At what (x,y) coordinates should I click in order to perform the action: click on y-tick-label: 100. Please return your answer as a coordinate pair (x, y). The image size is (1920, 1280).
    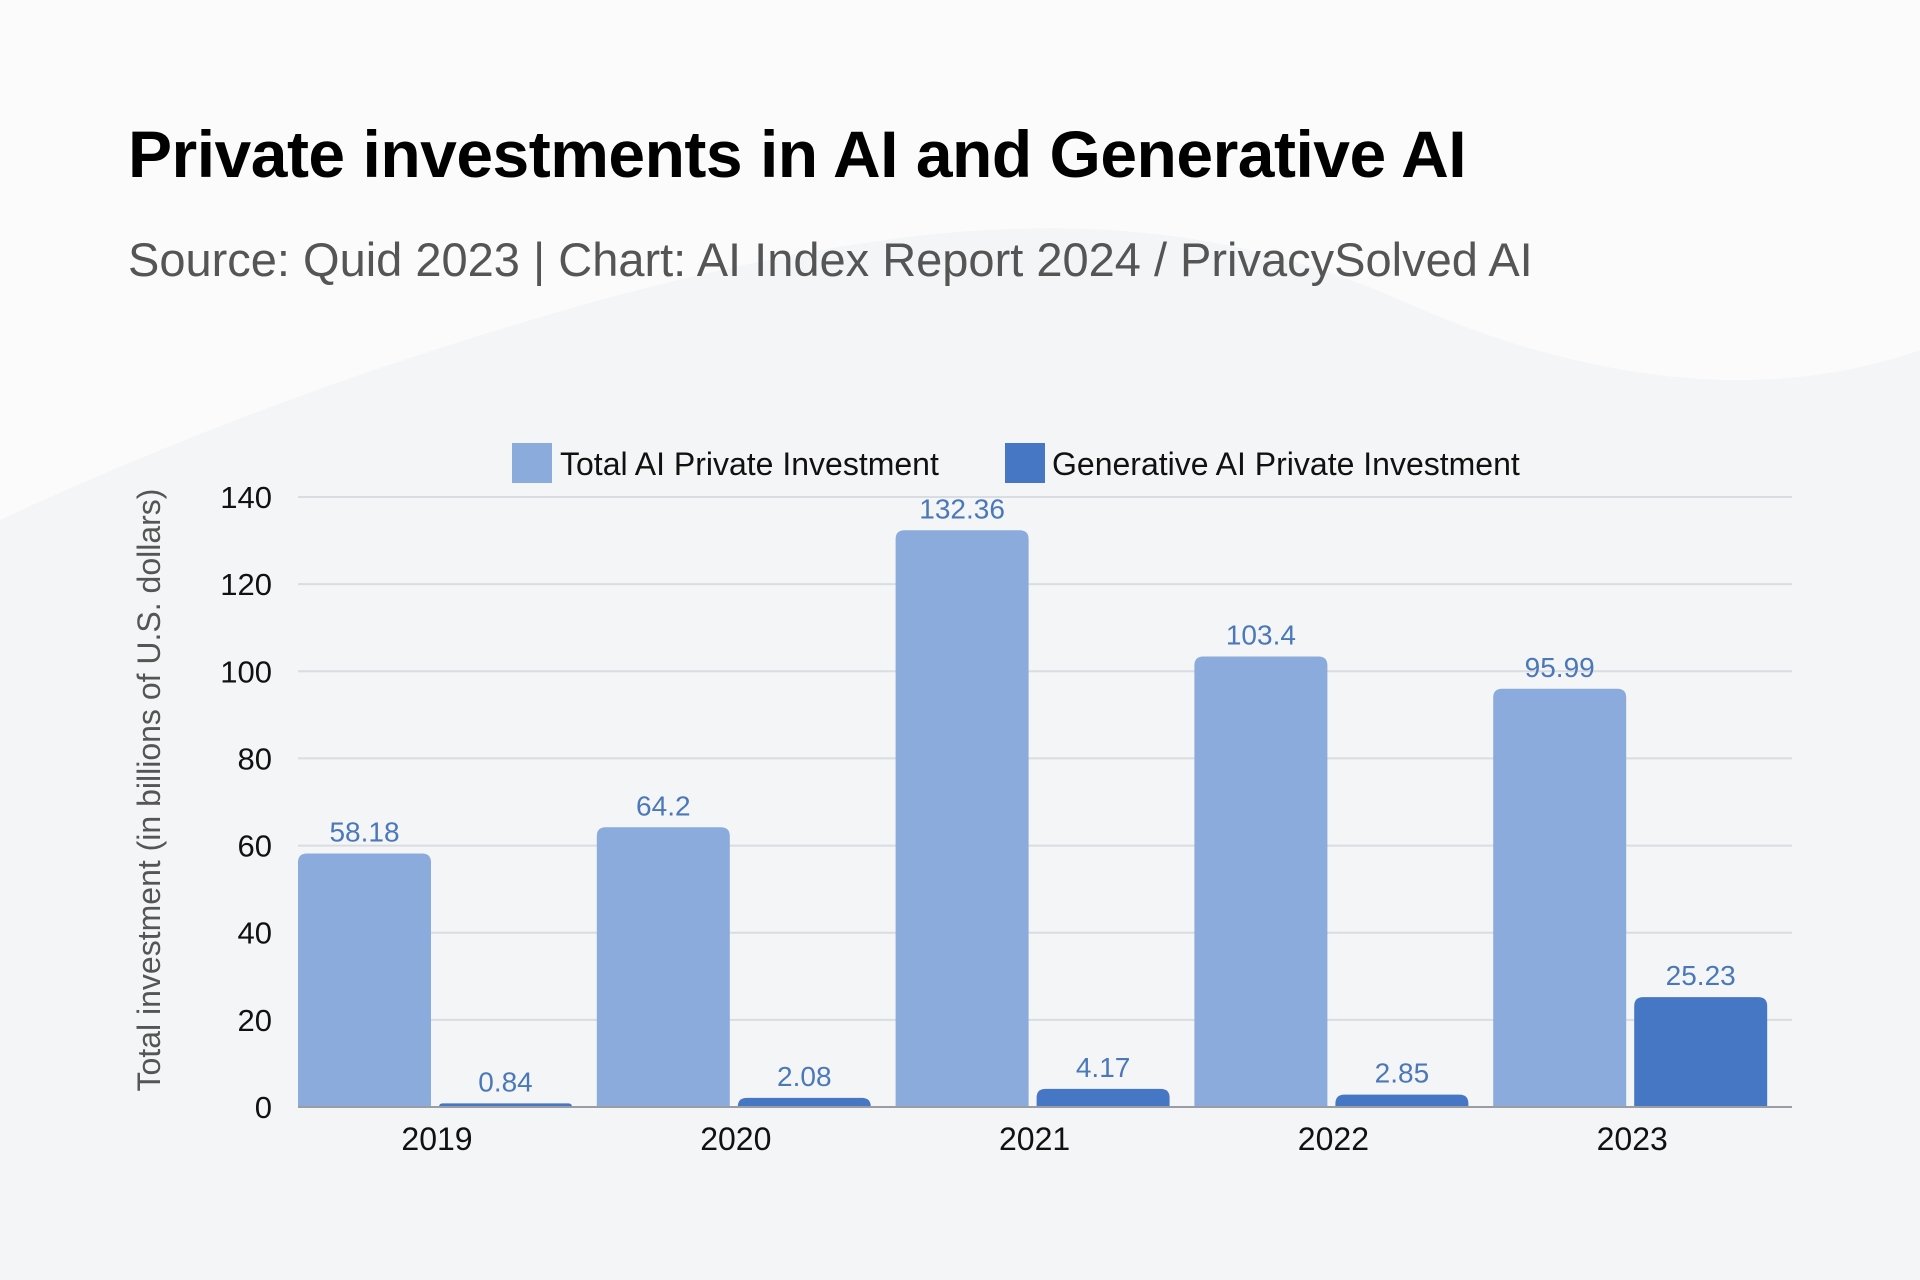
    Looking at the image, I should click on (246, 671).